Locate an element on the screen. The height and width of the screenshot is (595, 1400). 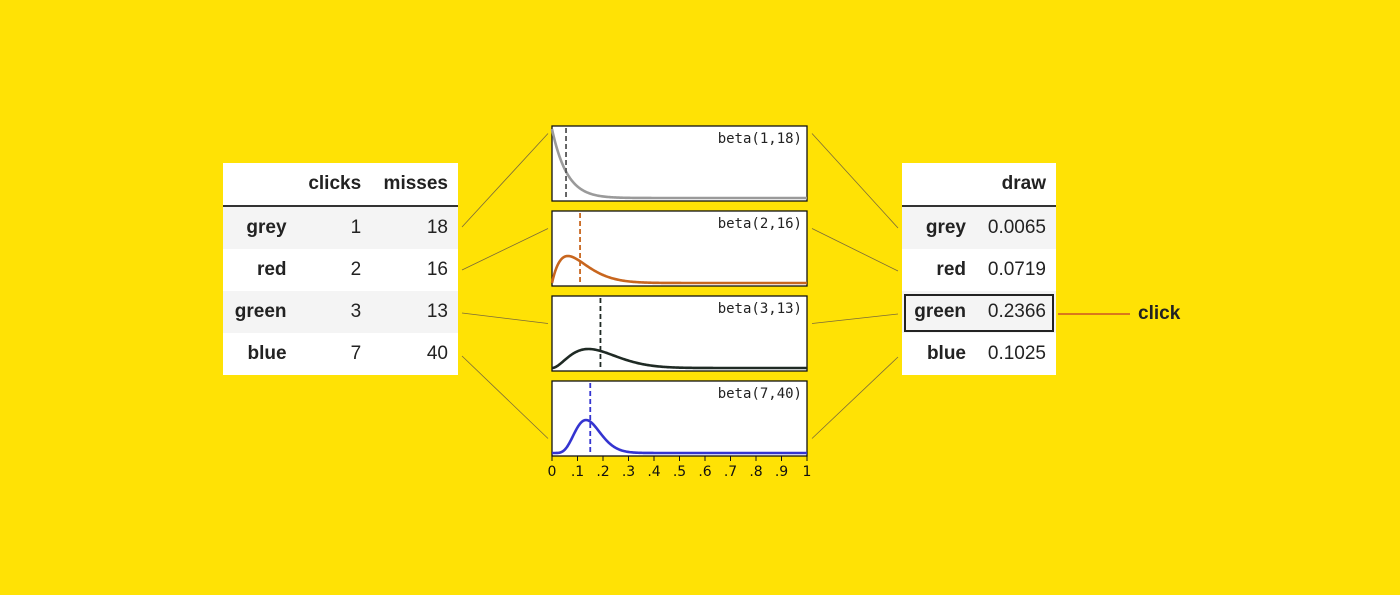
clicks-cell: 1 is located at coordinates (324, 227).